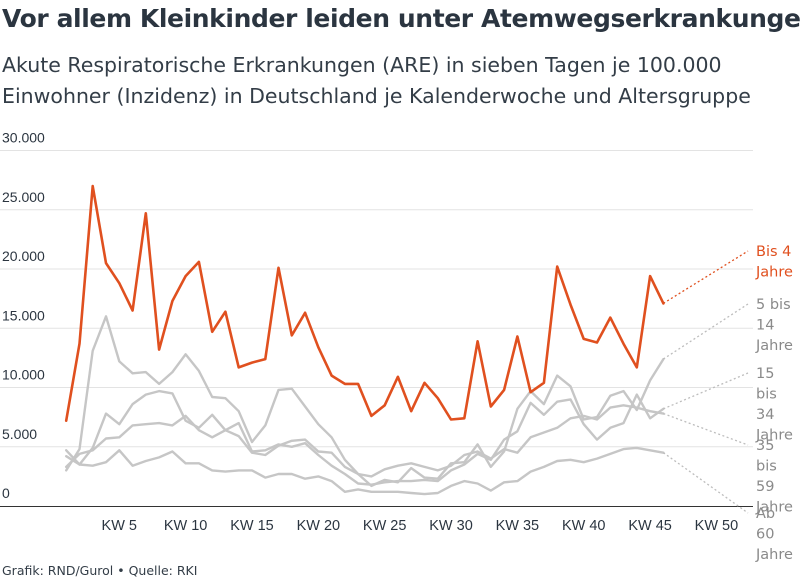 The height and width of the screenshot is (581, 800). What do you see at coordinates (23, 138) in the screenshot?
I see `y-tick-label: 30.000` at bounding box center [23, 138].